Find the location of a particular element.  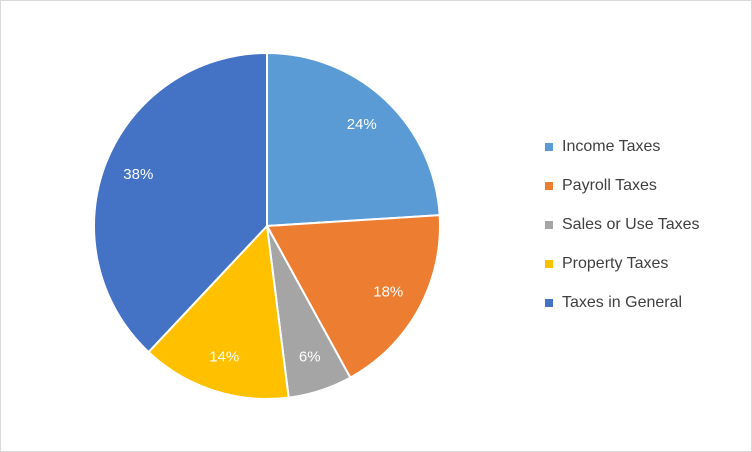

data-label: 18% is located at coordinates (388, 292).